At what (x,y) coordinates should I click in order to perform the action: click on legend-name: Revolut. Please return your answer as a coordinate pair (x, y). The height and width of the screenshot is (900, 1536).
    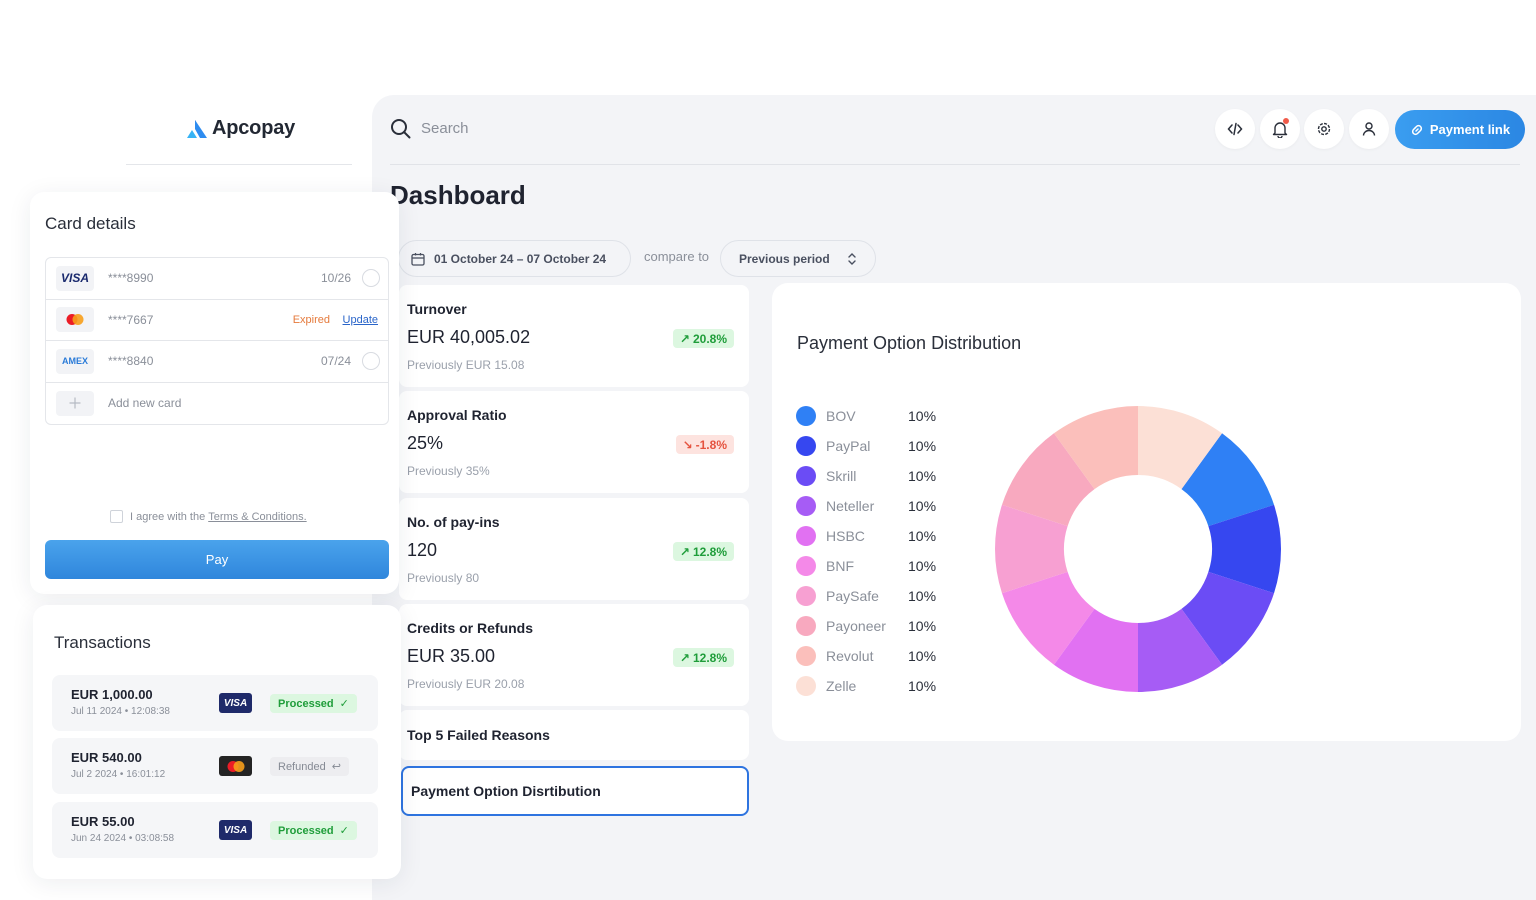
    Looking at the image, I should click on (850, 656).